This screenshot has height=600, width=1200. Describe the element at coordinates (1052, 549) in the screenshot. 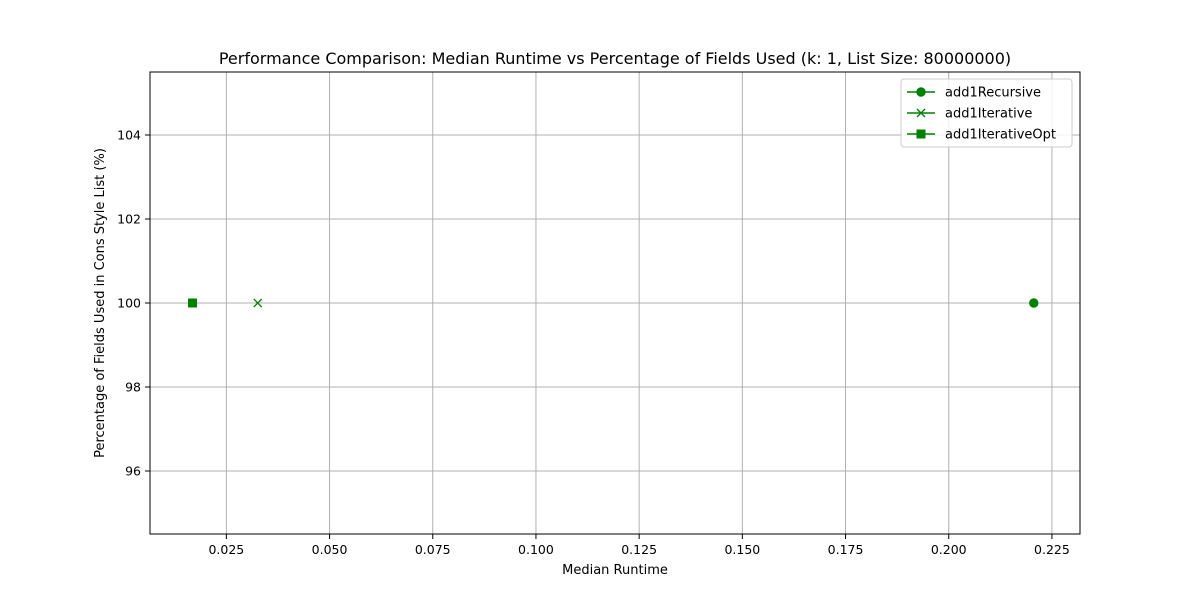

I see `x-tick-label: 0.225` at that location.